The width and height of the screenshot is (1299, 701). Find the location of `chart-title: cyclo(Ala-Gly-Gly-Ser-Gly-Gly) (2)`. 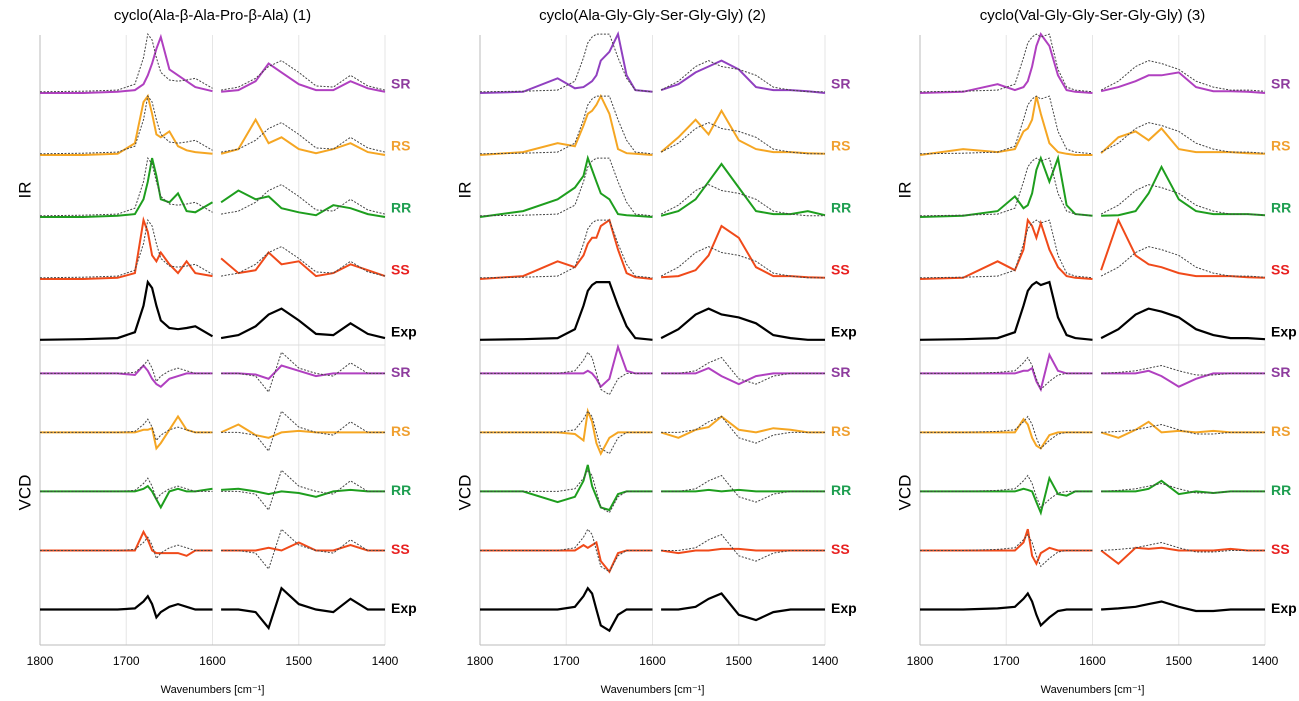

chart-title: cyclo(Ala-Gly-Gly-Ser-Gly-Gly) (2) is located at coordinates (652, 15).